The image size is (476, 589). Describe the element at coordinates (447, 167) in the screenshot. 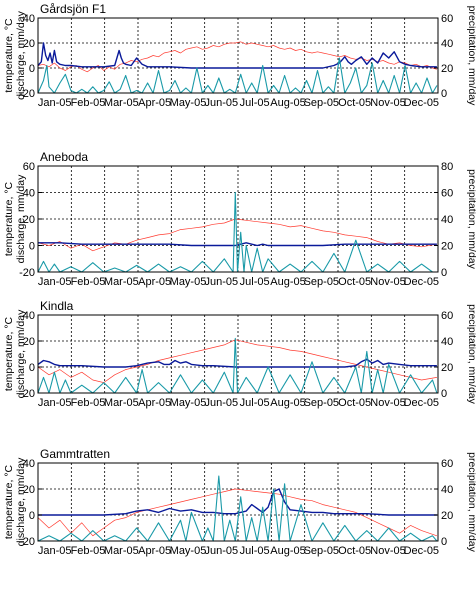

I see `right-tick-label: 80` at that location.